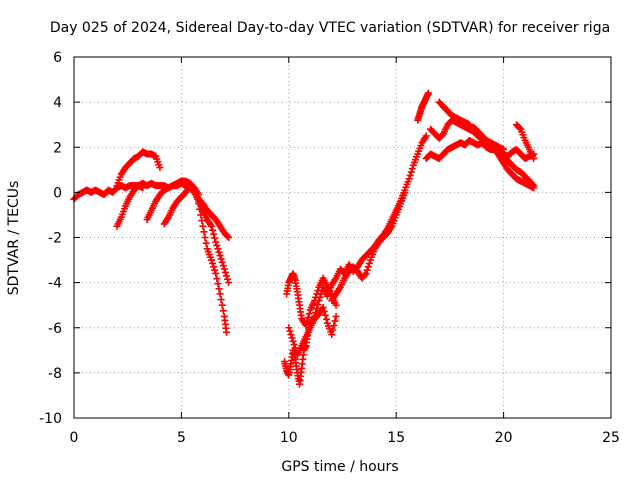 The height and width of the screenshot is (480, 640). Describe the element at coordinates (50, 238) in the screenshot. I see `y-tick-labels: -10 -8 -6 -4 -2 0 2 4 6` at that location.